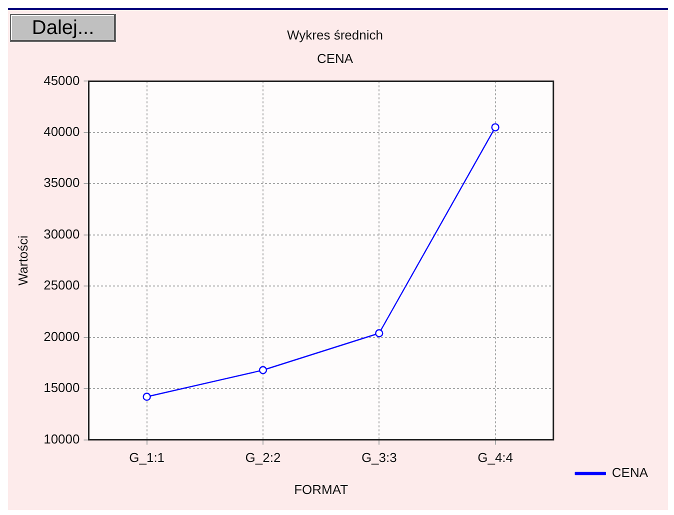 The image size is (674, 515). What do you see at coordinates (496, 458) in the screenshot?
I see `x-tick-label: G_4:4` at bounding box center [496, 458].